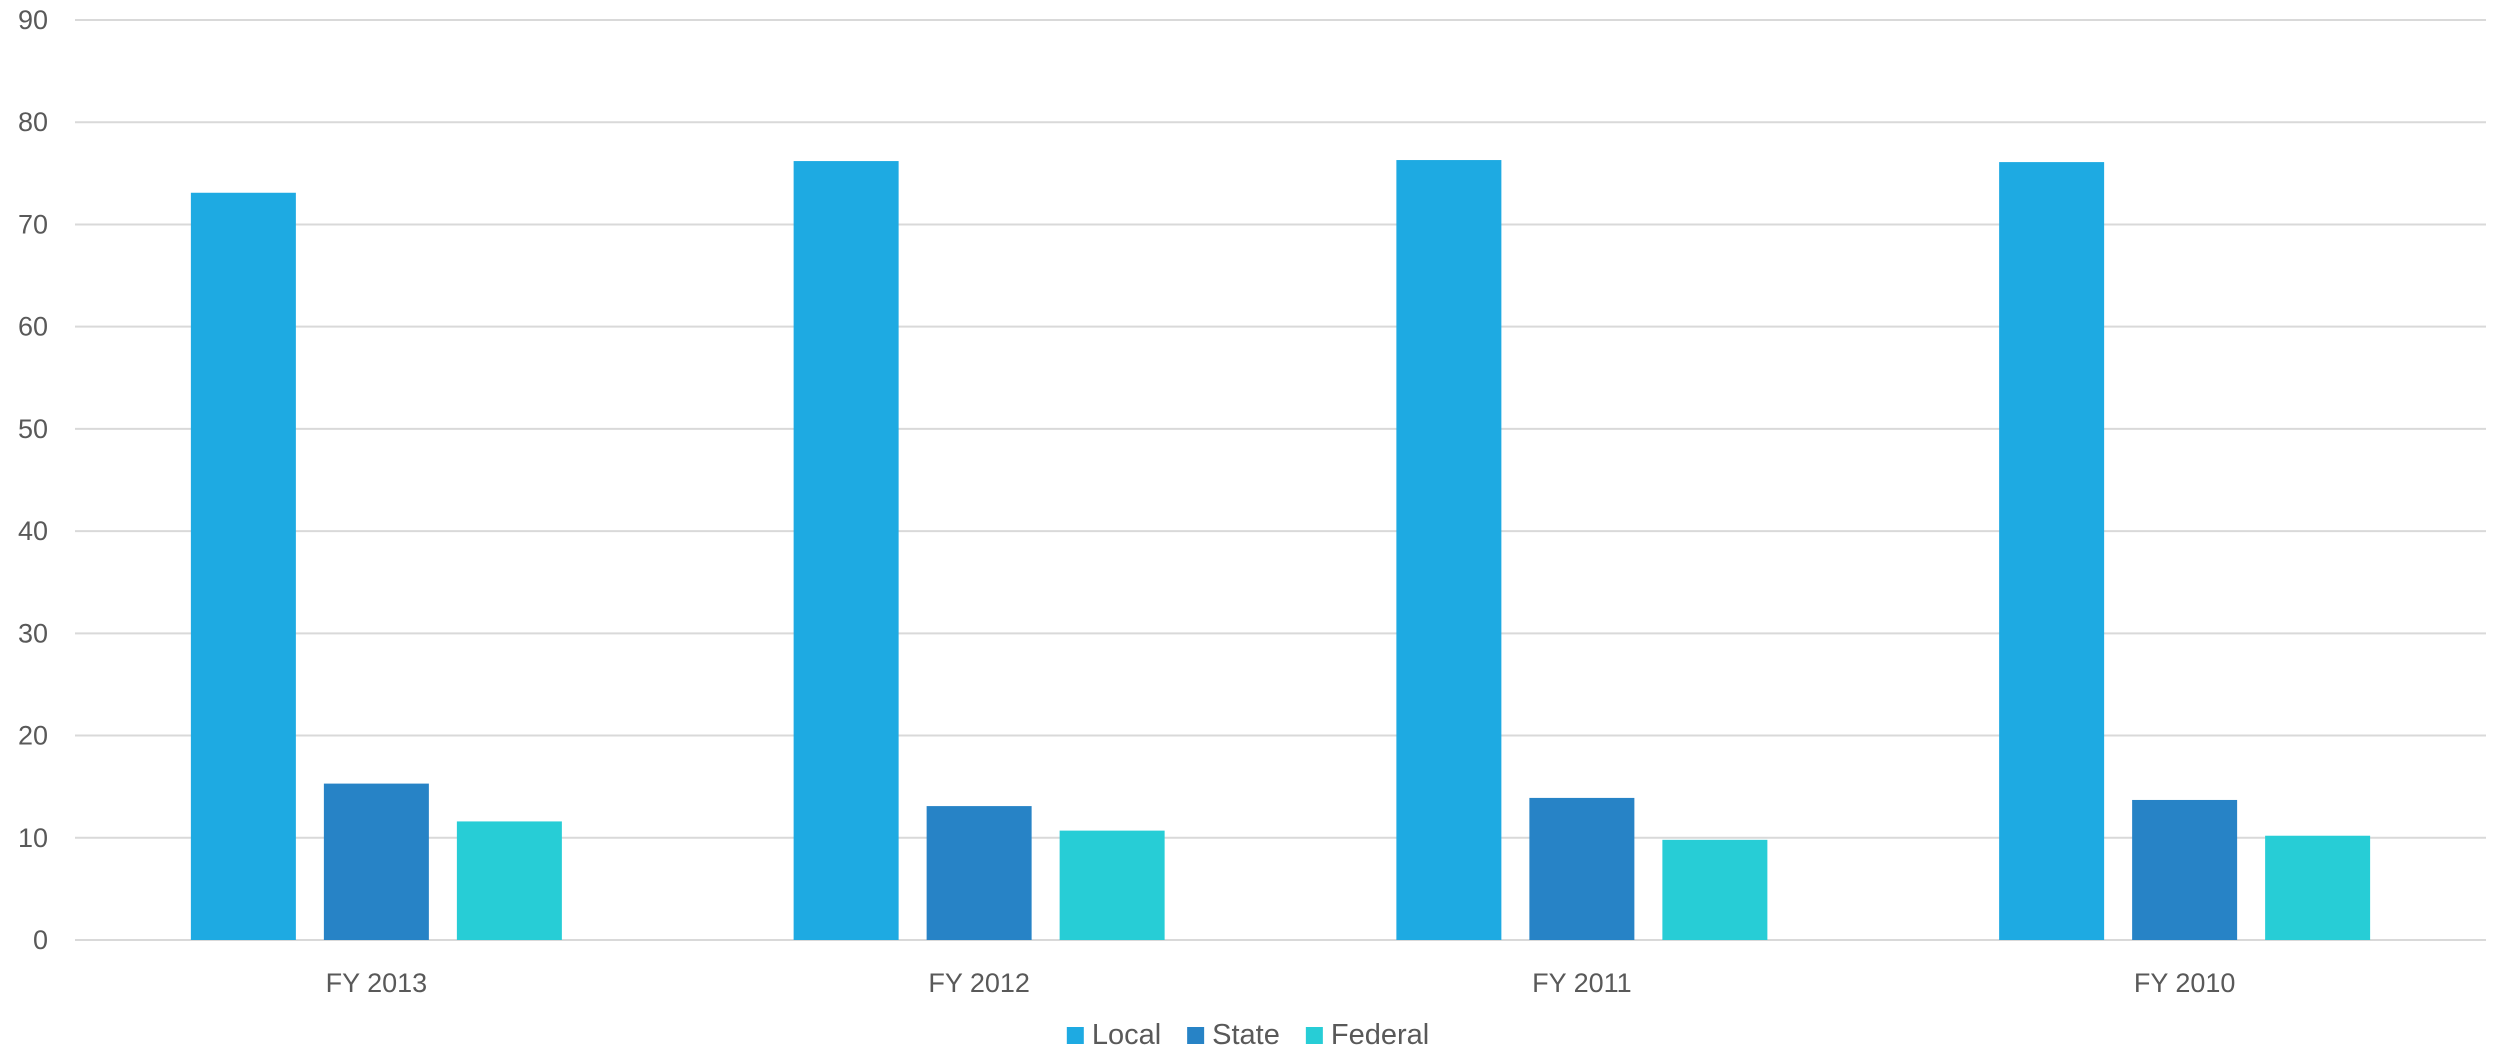 The width and height of the screenshot is (2496, 1062). Describe the element at coordinates (2318, 887) in the screenshot. I see `bar-federal-fy-2010` at that location.